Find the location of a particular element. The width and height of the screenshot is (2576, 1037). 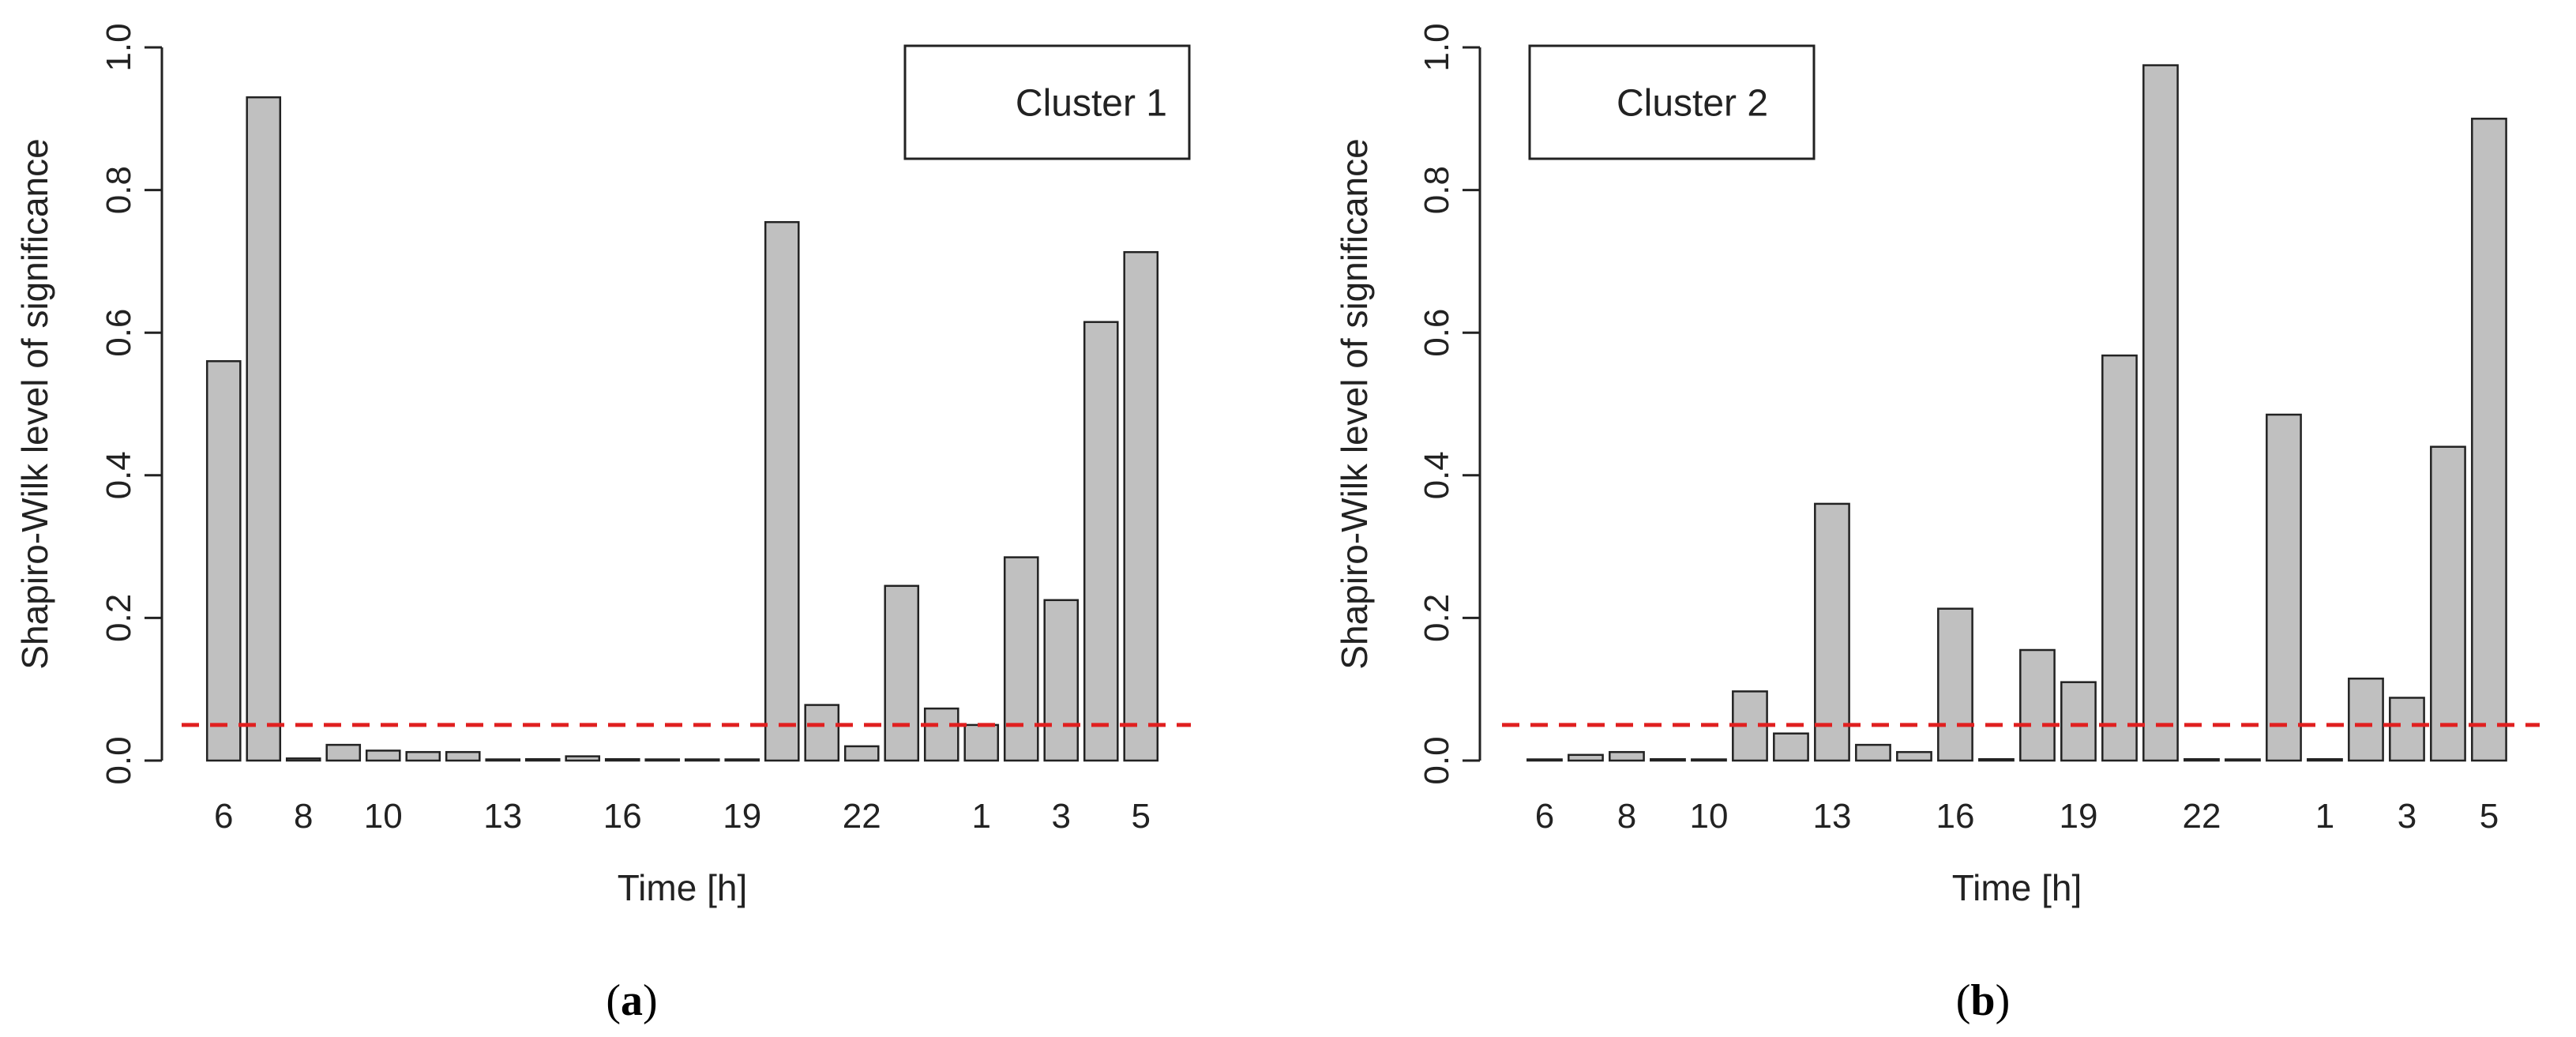

legend-label: Cluster 2 is located at coordinates (1692, 104).